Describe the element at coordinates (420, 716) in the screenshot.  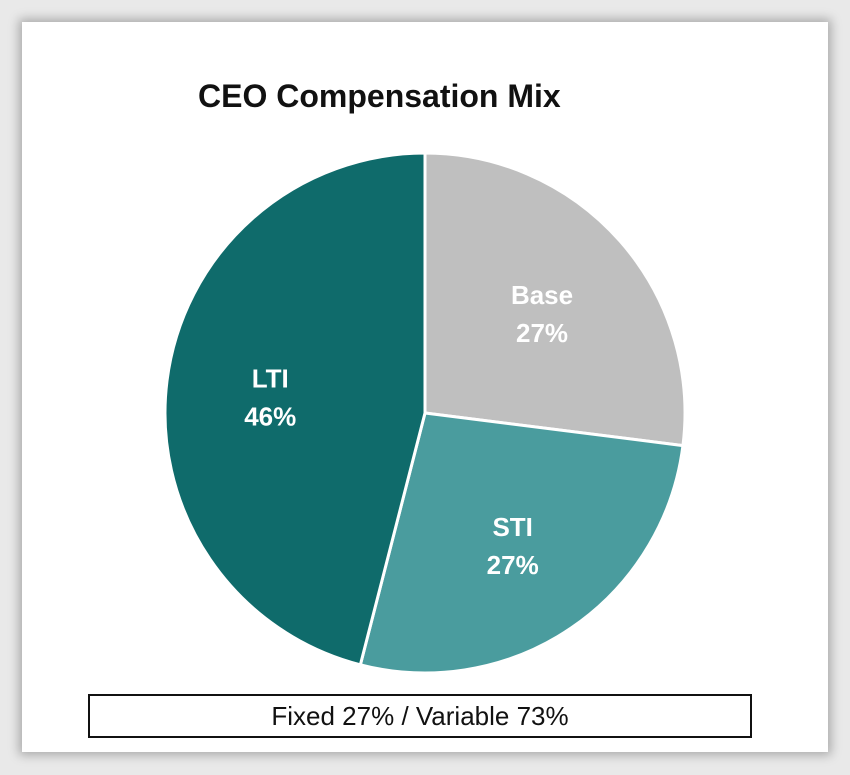
I see `fixed-variable-summary: Fixed 27% / Variable 73%` at that location.